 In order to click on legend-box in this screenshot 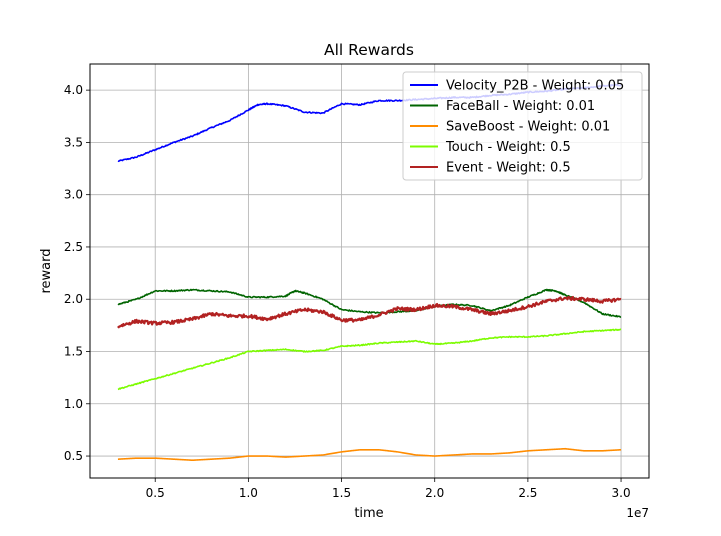, I will do `click(522, 126)`.